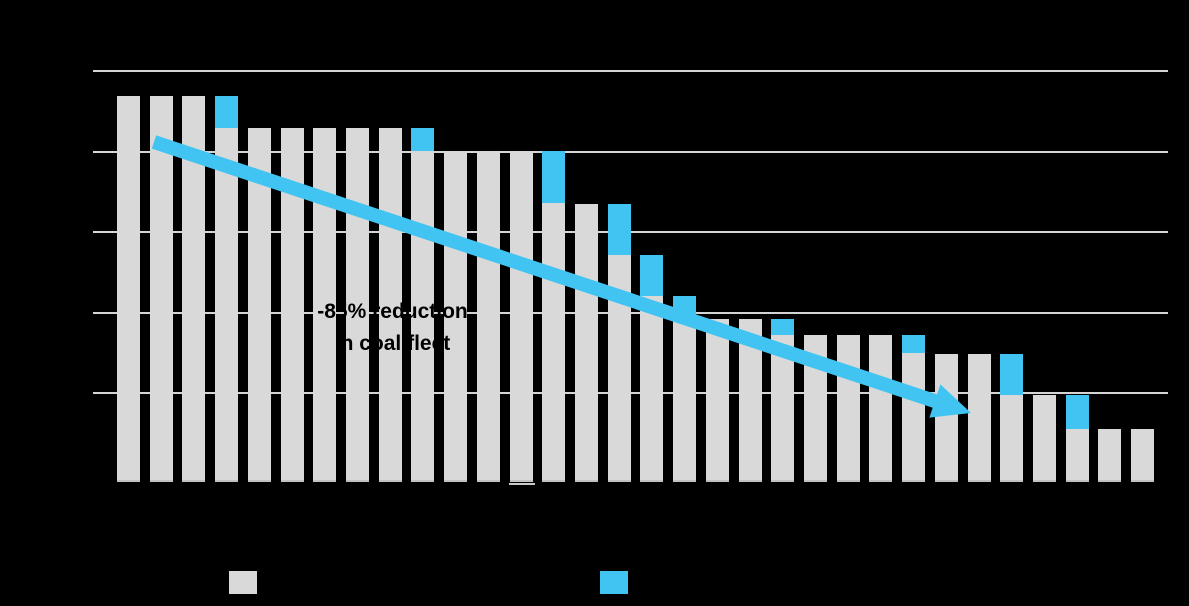 This screenshot has width=1189, height=606. Describe the element at coordinates (522, 484) in the screenshot. I see `x-axis-highlight-mark` at that location.